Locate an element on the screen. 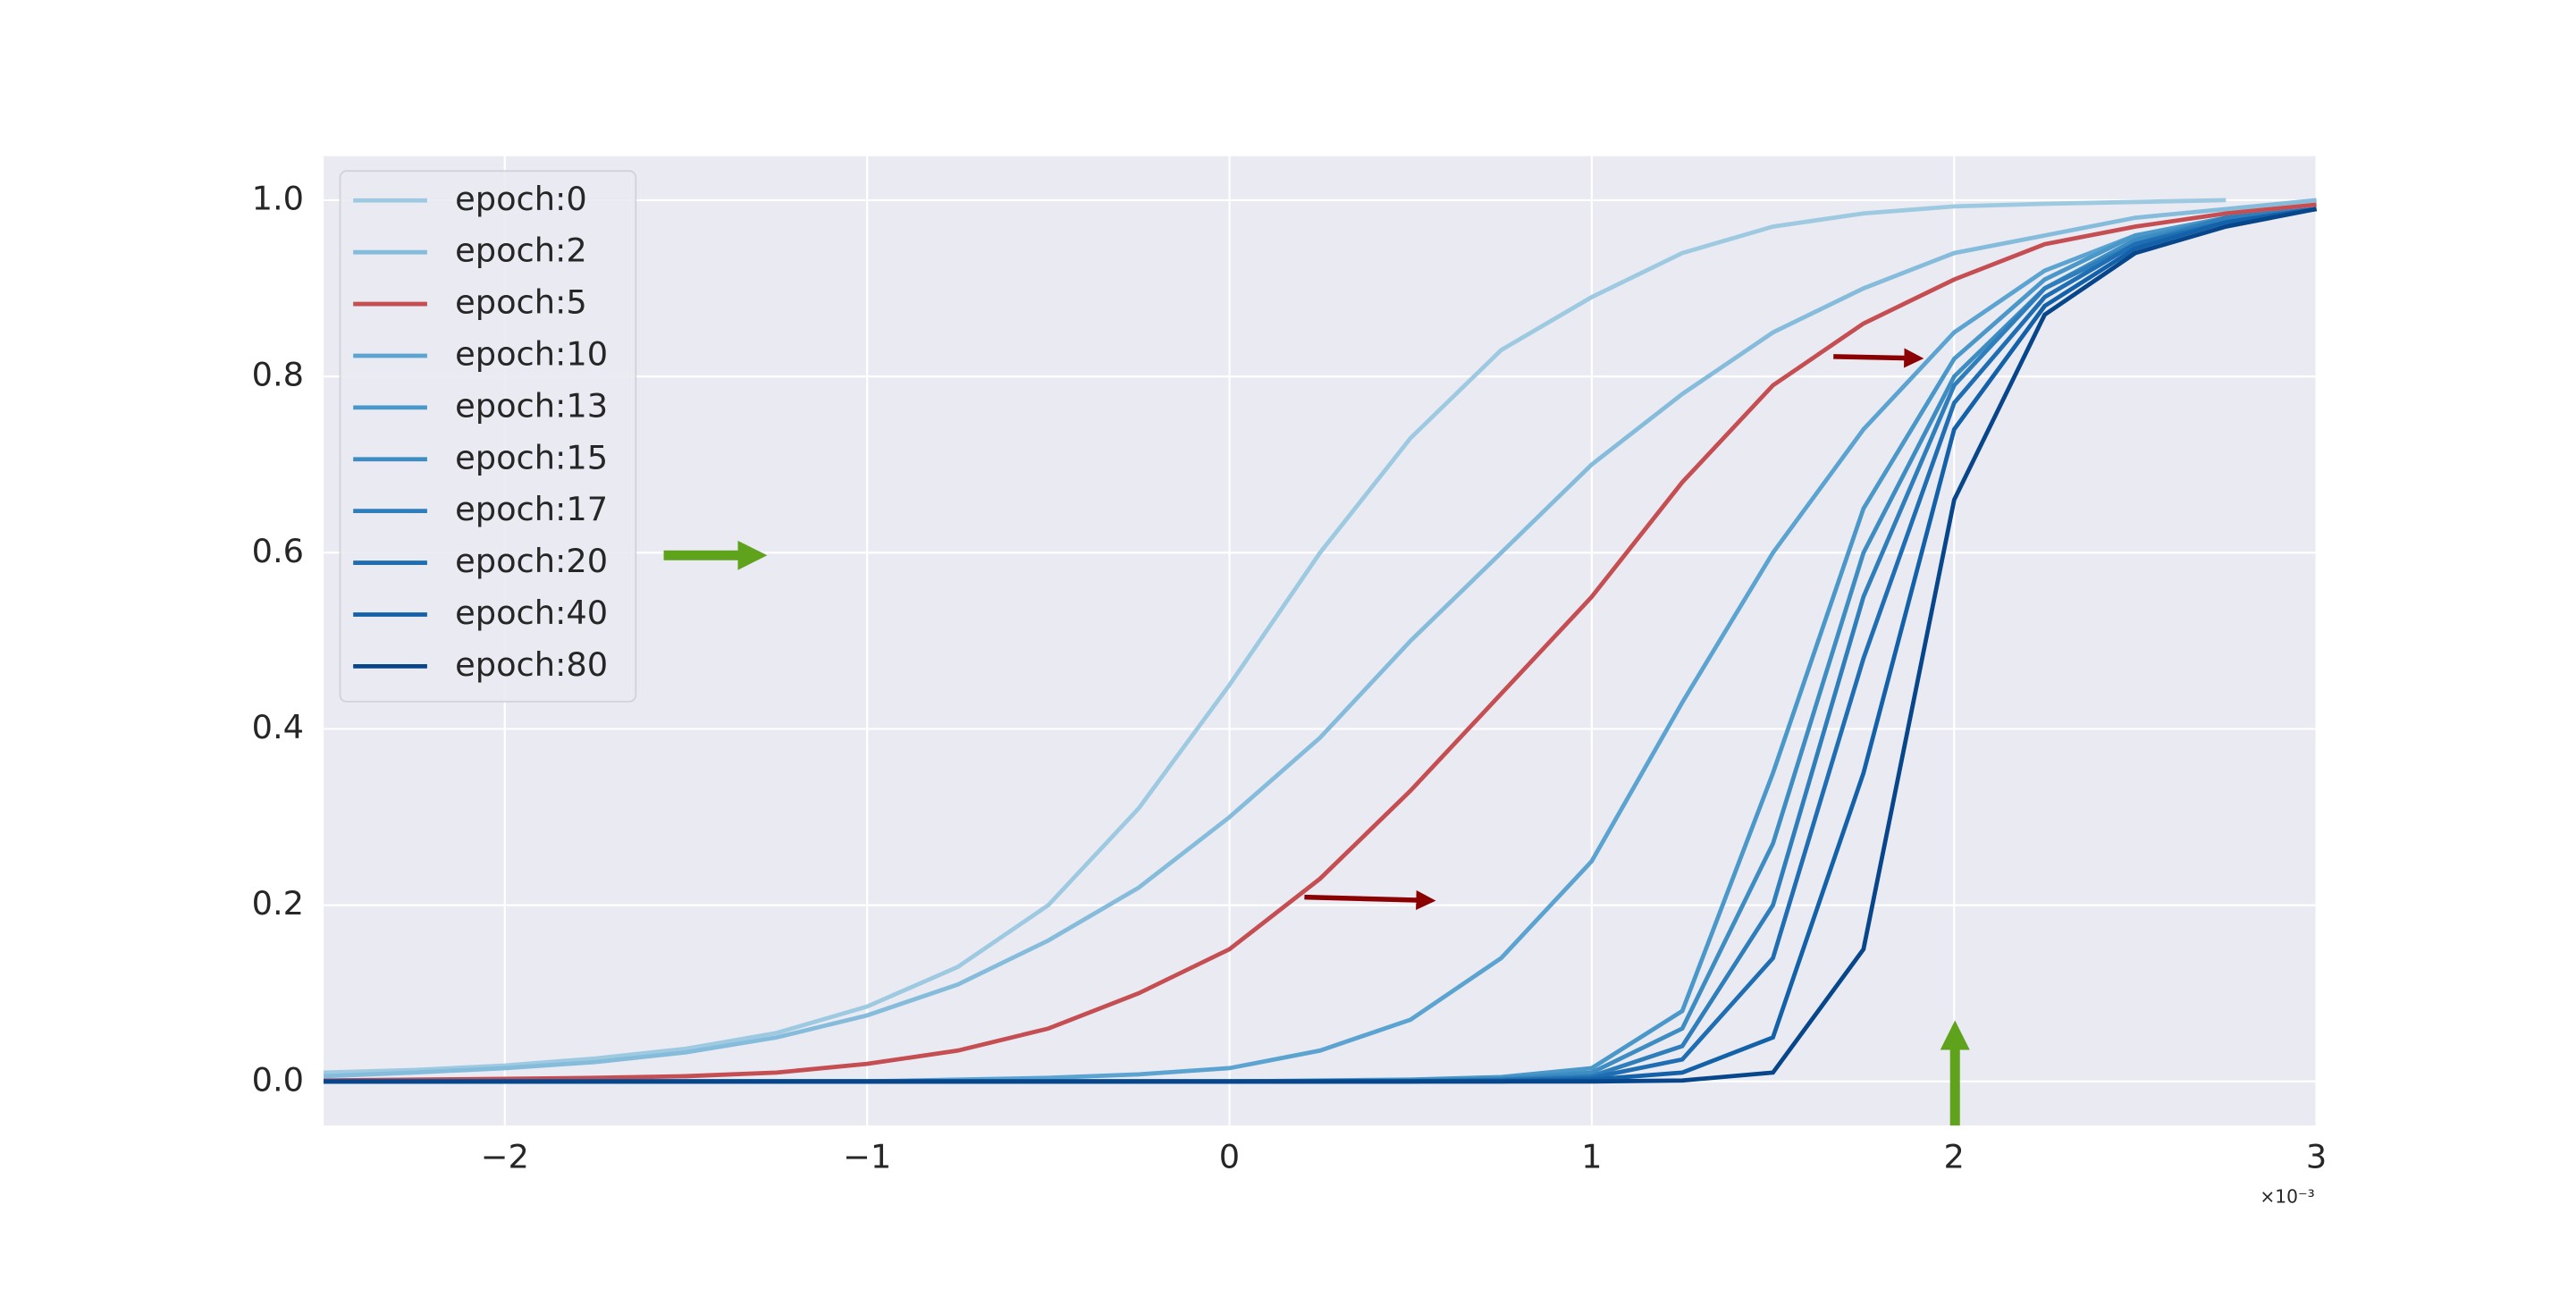  y-tick-label: 0.0 is located at coordinates (278, 1080).